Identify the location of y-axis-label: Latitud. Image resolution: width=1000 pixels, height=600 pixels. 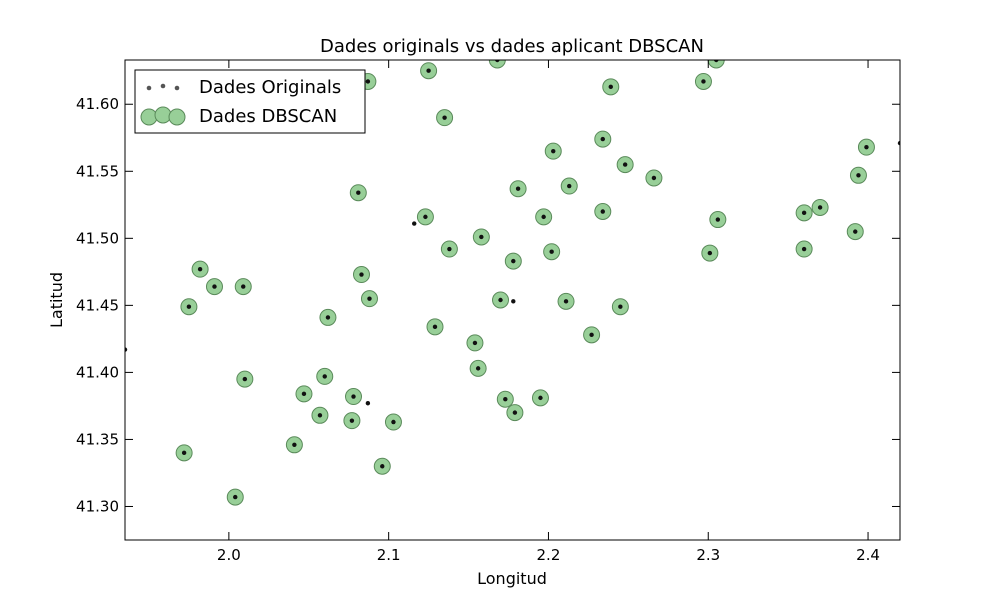
(56, 300).